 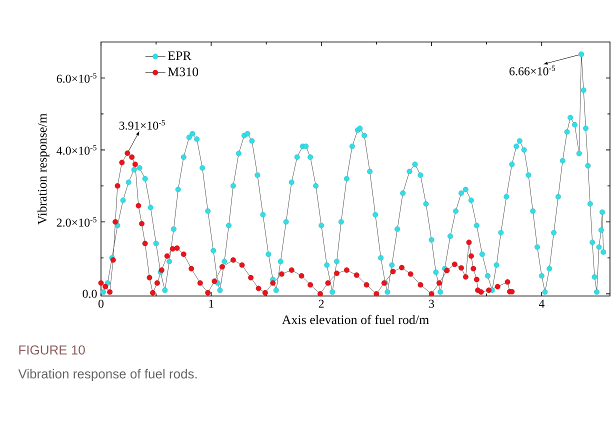 I want to click on x-tick-label: 1, so click(x=211, y=304).